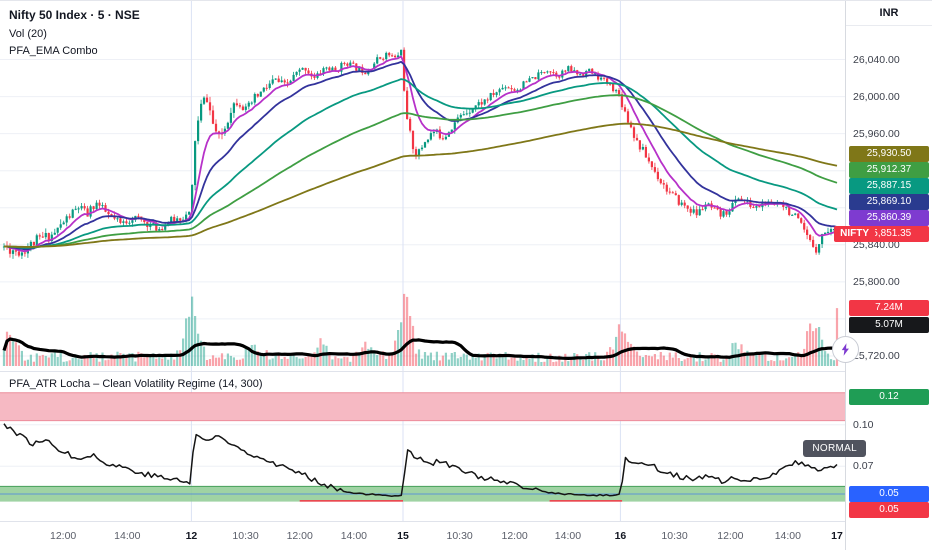 The width and height of the screenshot is (932, 550). I want to click on time-axis-label: 15, so click(403, 536).